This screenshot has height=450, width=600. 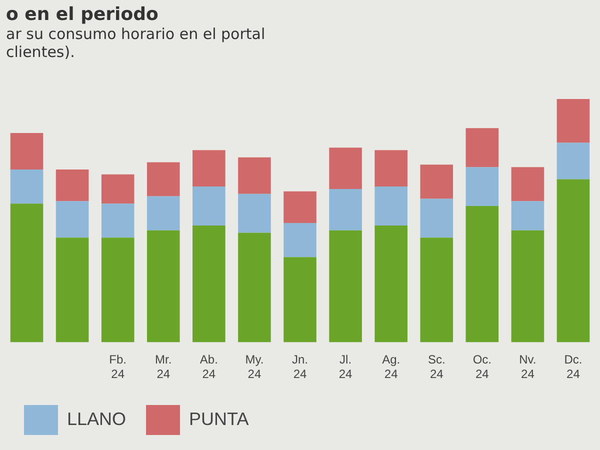 What do you see at coordinates (96, 418) in the screenshot?
I see `legend-label: LLANO` at bounding box center [96, 418].